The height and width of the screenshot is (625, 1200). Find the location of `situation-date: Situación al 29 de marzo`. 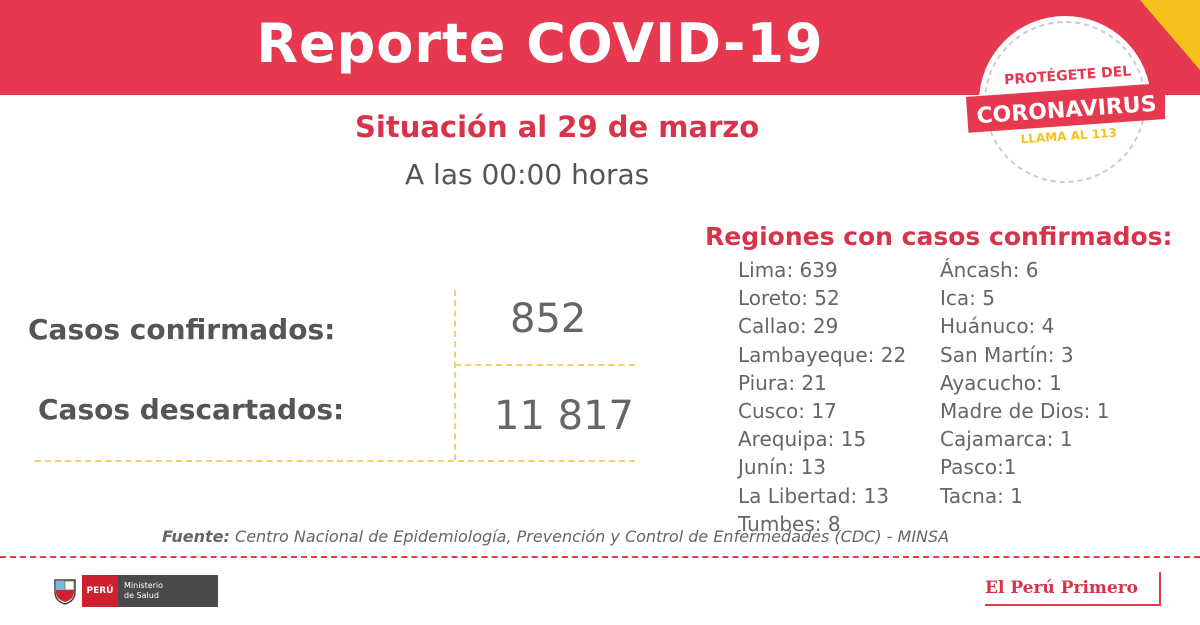

situation-date: Situación al 29 de marzo is located at coordinates (557, 127).